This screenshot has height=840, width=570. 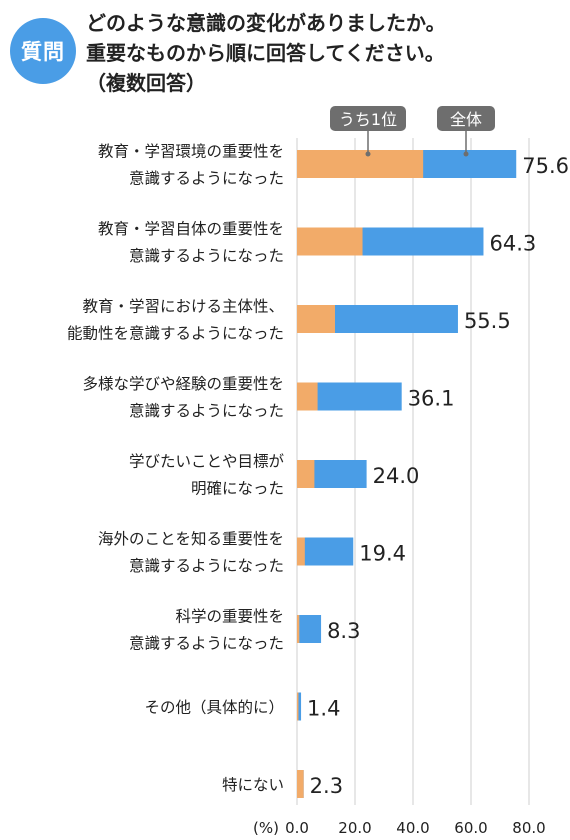 What do you see at coordinates (382, 554) in the screenshot?
I see `value-label: 19.4` at bounding box center [382, 554].